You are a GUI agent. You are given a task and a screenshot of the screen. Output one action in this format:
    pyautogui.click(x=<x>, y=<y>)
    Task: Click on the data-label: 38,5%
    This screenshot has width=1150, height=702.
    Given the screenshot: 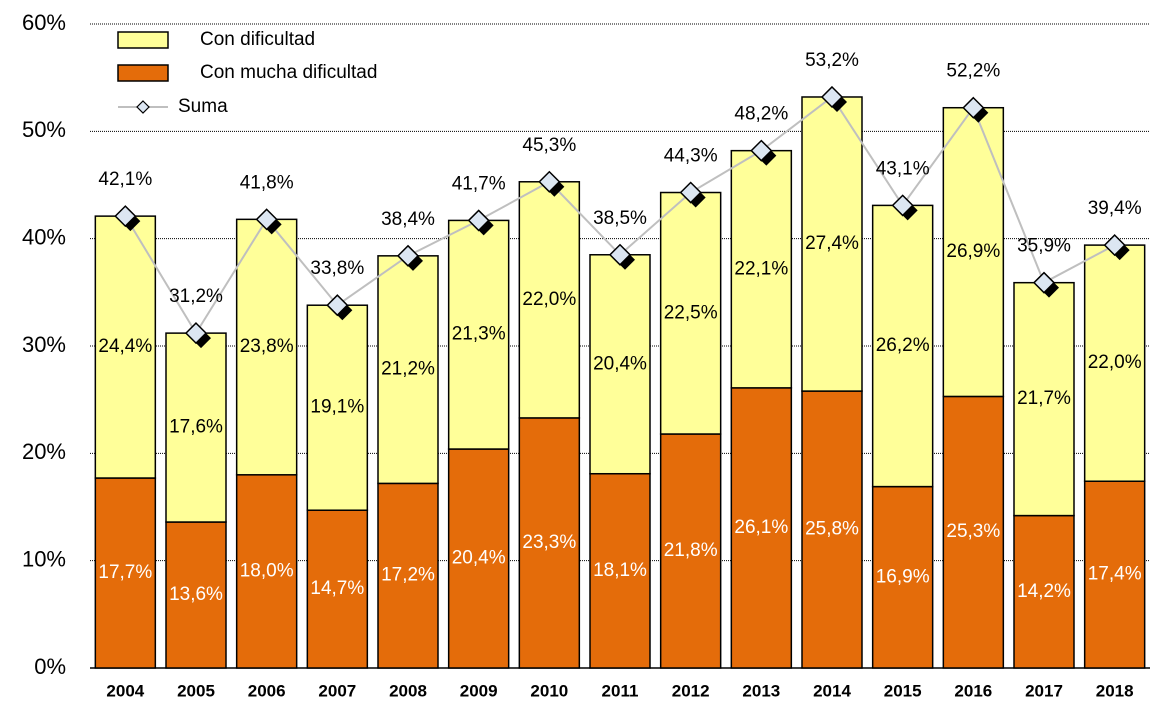 What is the action you would take?
    pyautogui.click(x=620, y=218)
    